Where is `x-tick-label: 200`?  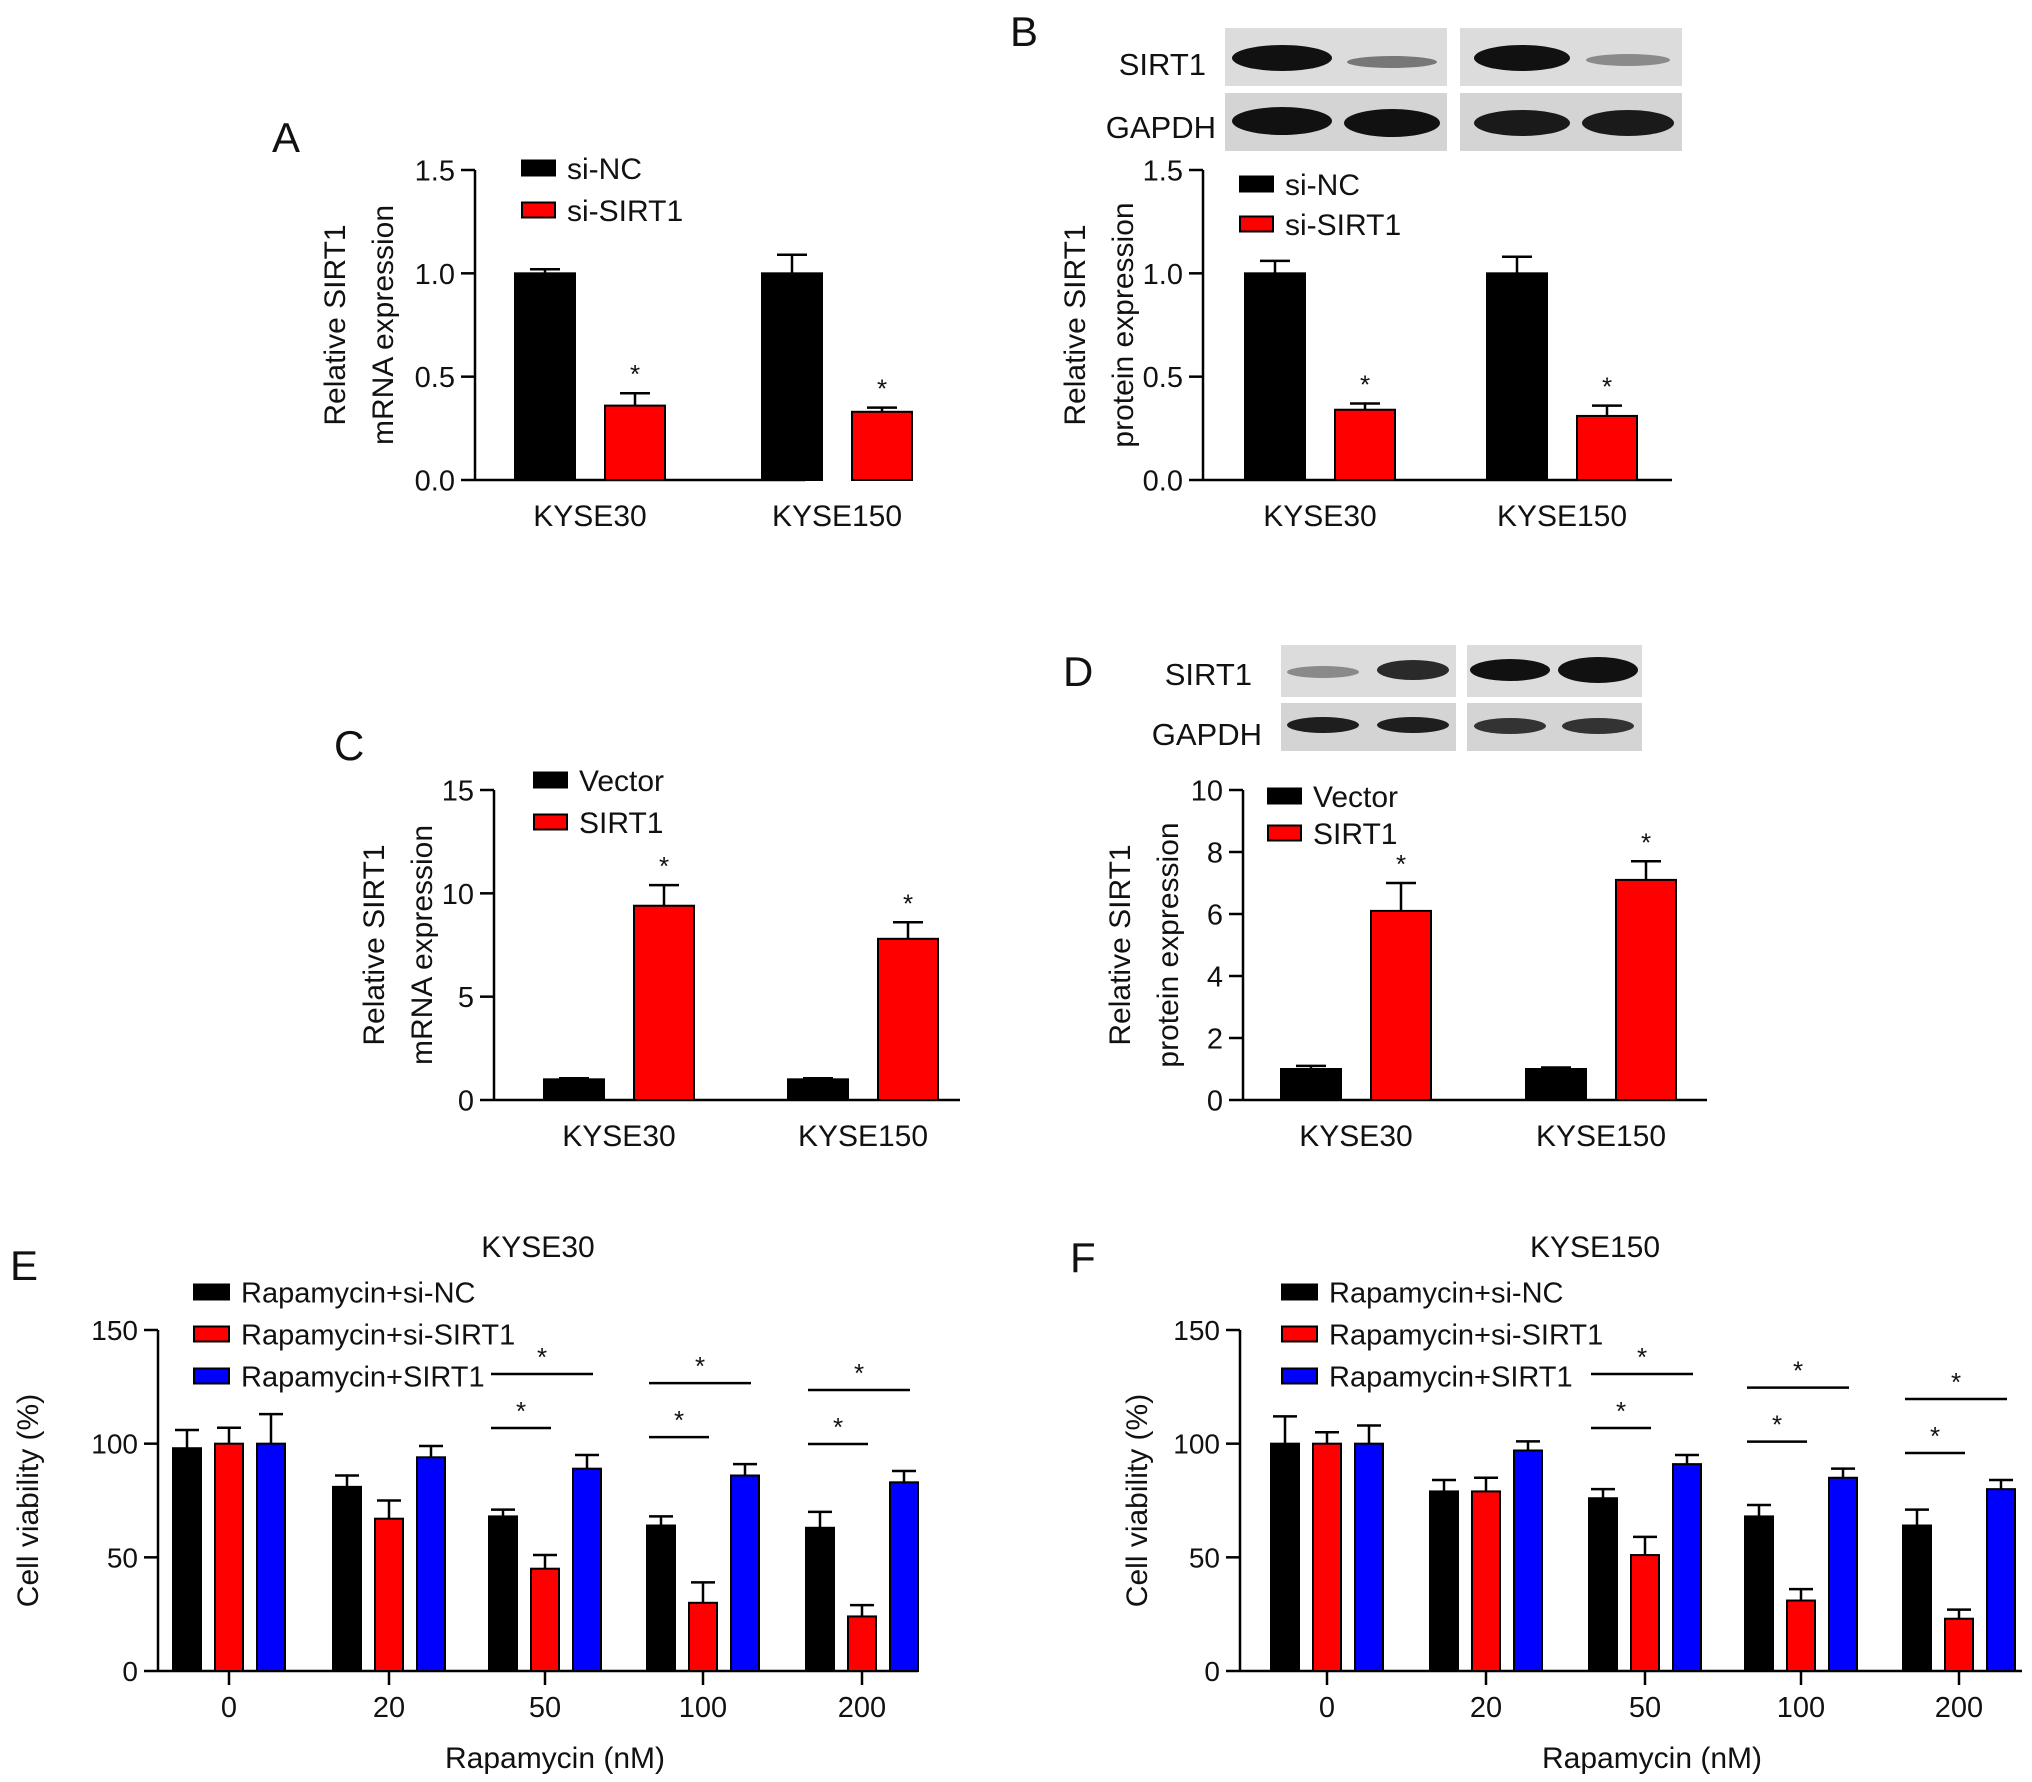 x-tick-label: 200 is located at coordinates (862, 1708).